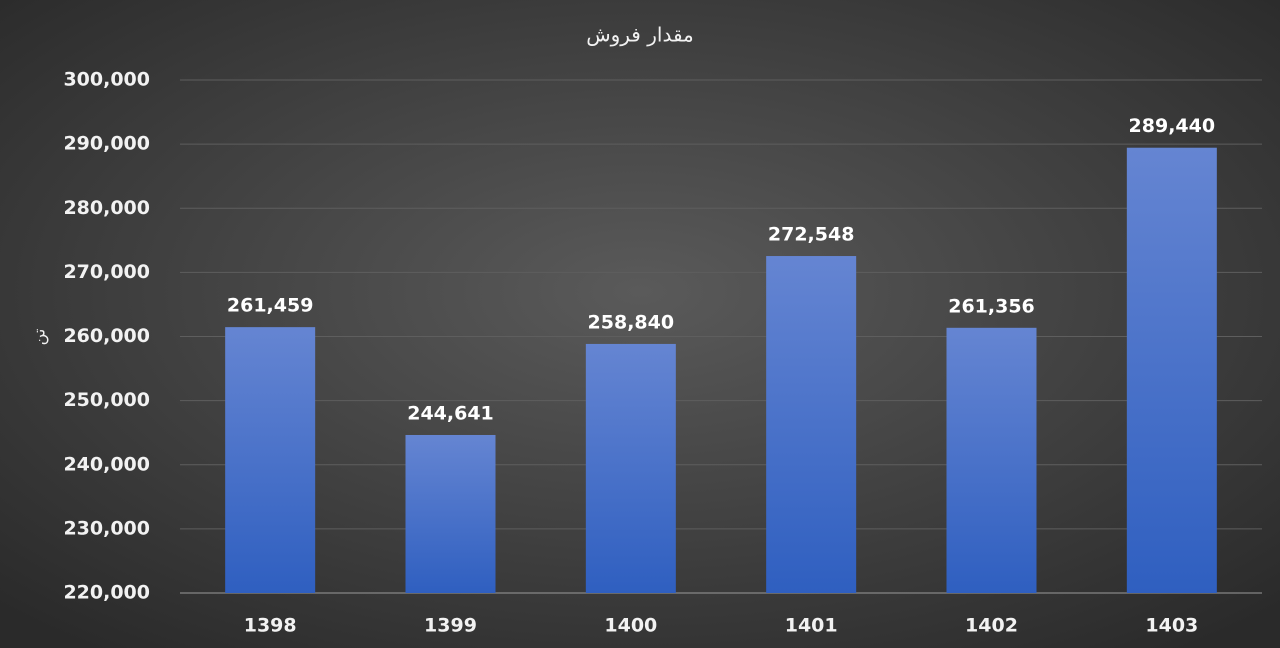  Describe the element at coordinates (631, 322) in the screenshot. I see `value-label: 258,840` at that location.